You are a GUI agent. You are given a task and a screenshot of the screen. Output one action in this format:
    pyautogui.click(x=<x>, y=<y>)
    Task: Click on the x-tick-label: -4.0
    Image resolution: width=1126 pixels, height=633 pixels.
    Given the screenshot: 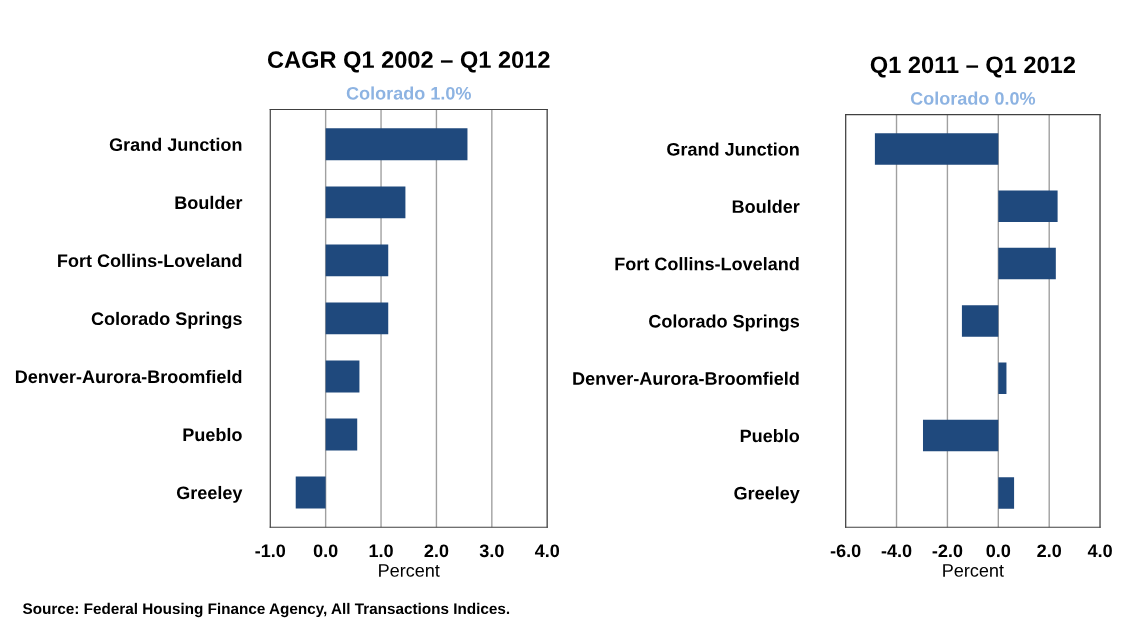 What is the action you would take?
    pyautogui.click(x=896, y=551)
    